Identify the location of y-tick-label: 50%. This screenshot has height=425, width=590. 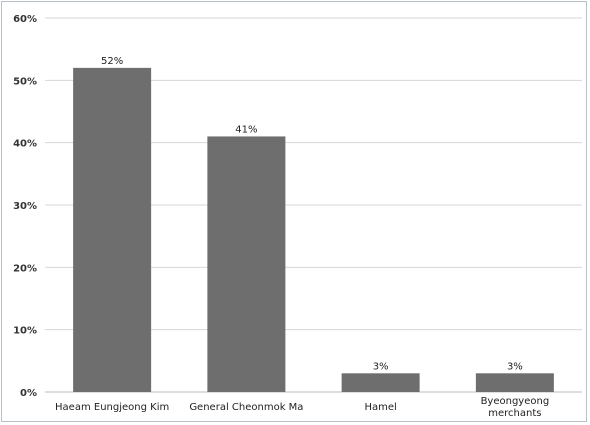
(25, 81).